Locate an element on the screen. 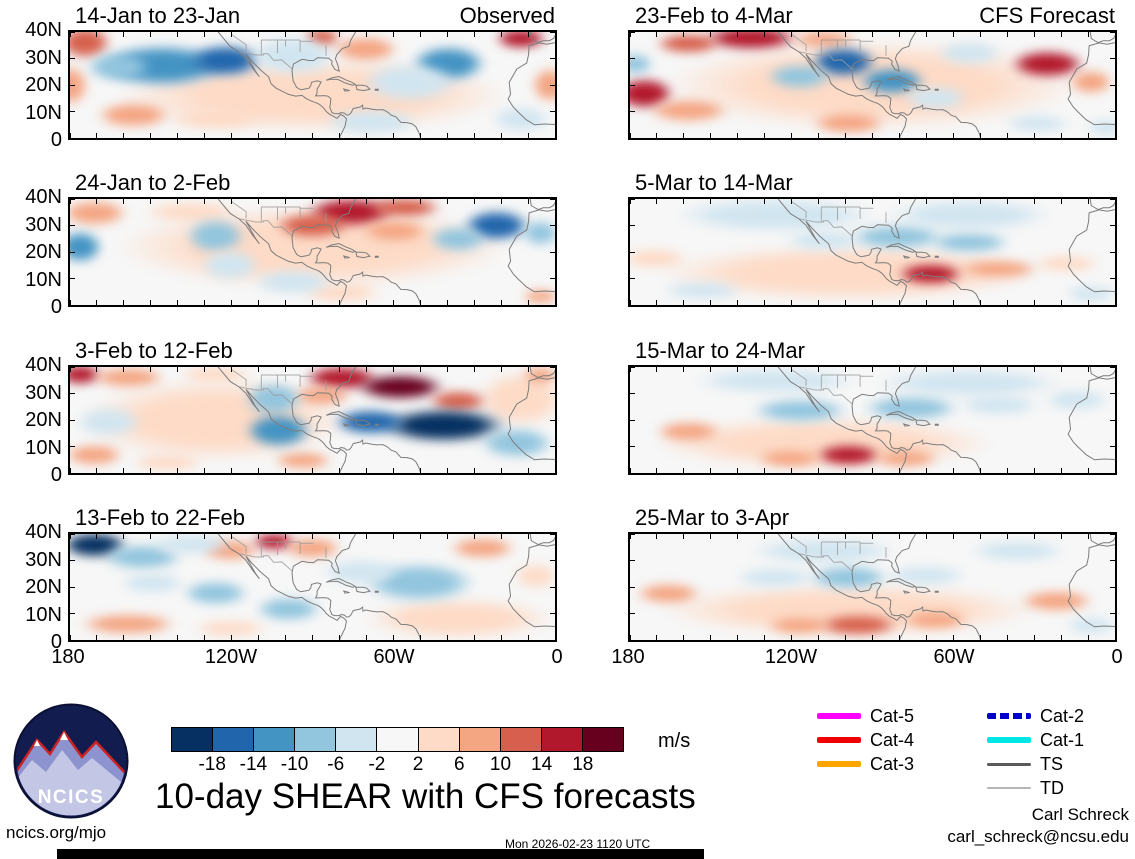 Image resolution: width=1135 pixels, height=859 pixels. lat-axis-label: 30N is located at coordinates (43, 392).